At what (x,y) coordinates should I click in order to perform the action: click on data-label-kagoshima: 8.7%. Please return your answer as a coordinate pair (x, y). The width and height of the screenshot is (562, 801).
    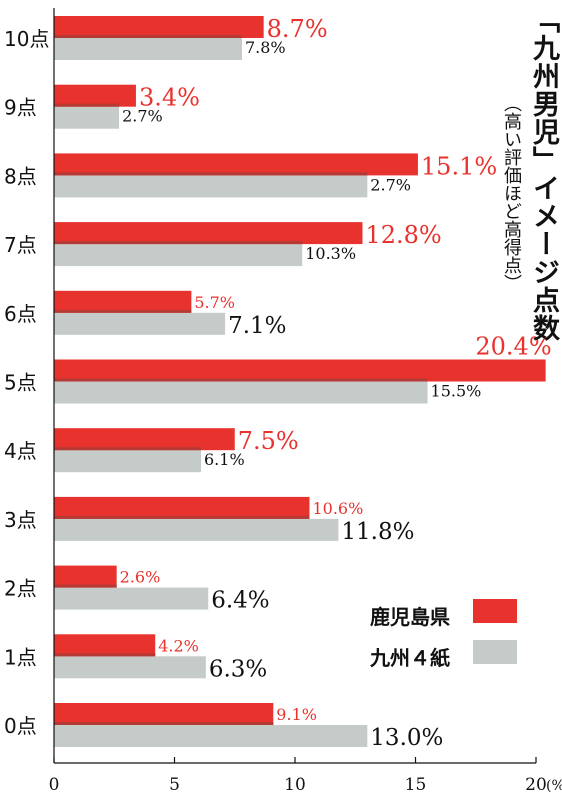
    Looking at the image, I should click on (297, 29).